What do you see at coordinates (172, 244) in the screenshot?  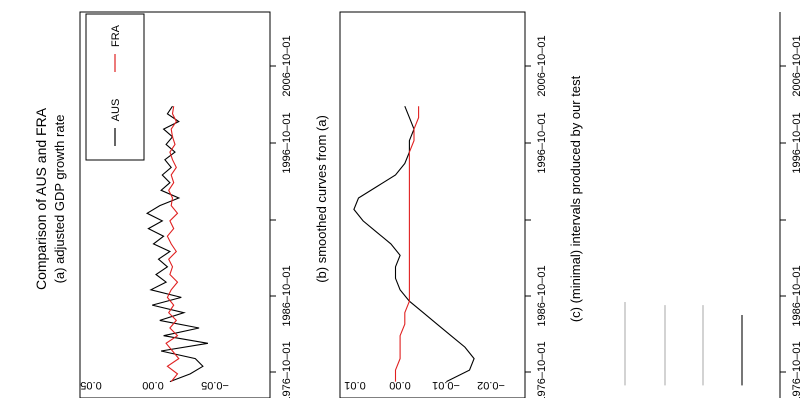 I see `panel-a-series-line-fra` at bounding box center [172, 244].